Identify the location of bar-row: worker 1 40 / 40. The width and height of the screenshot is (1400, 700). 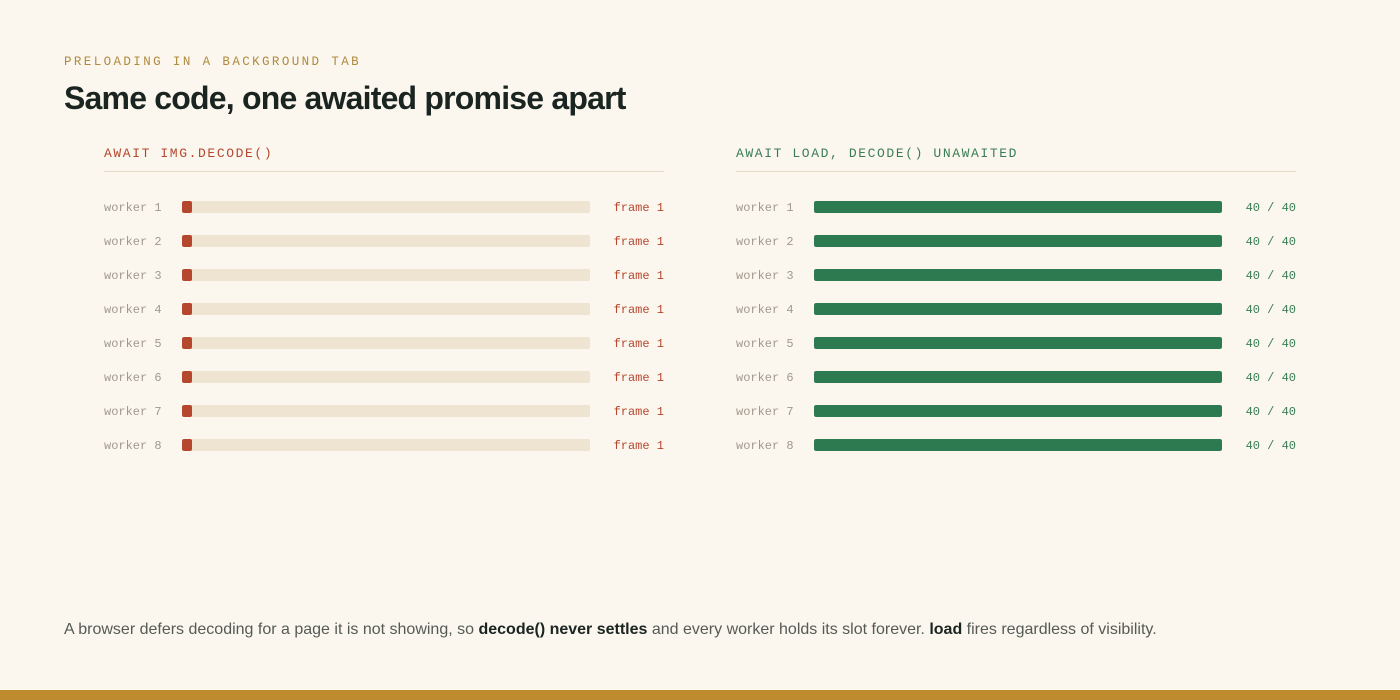
(1016, 221).